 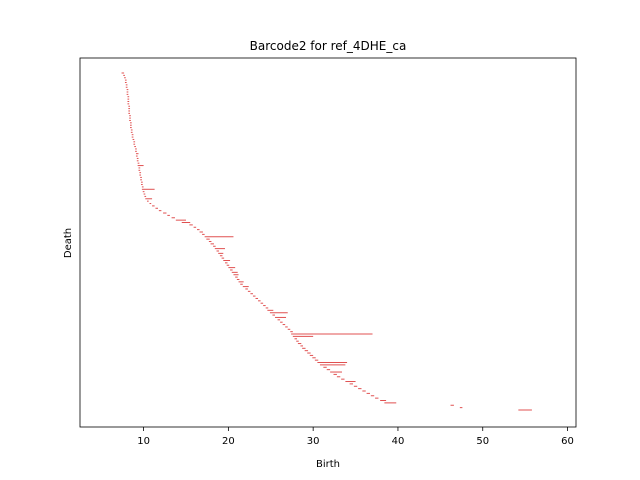 What do you see at coordinates (143, 441) in the screenshot?
I see `x-tick-label: 10` at bounding box center [143, 441].